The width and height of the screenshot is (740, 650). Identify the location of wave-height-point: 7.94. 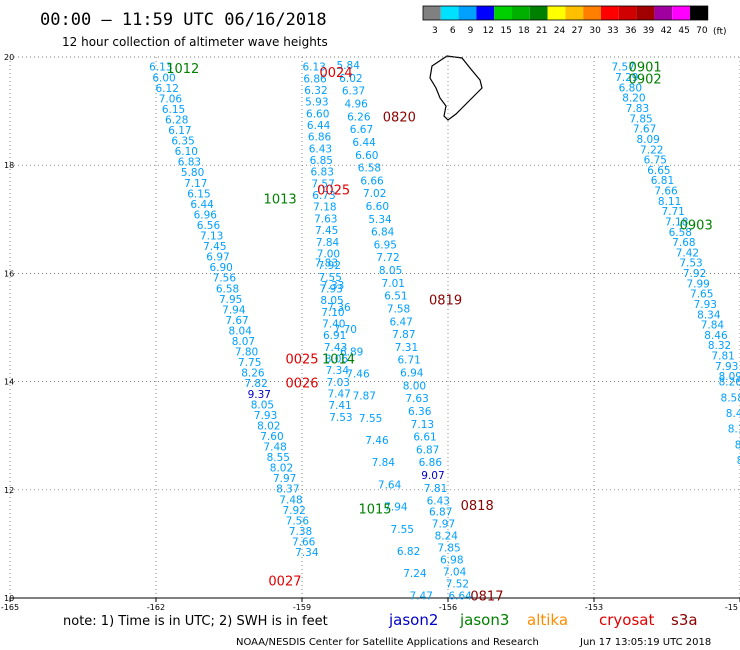
(396, 508).